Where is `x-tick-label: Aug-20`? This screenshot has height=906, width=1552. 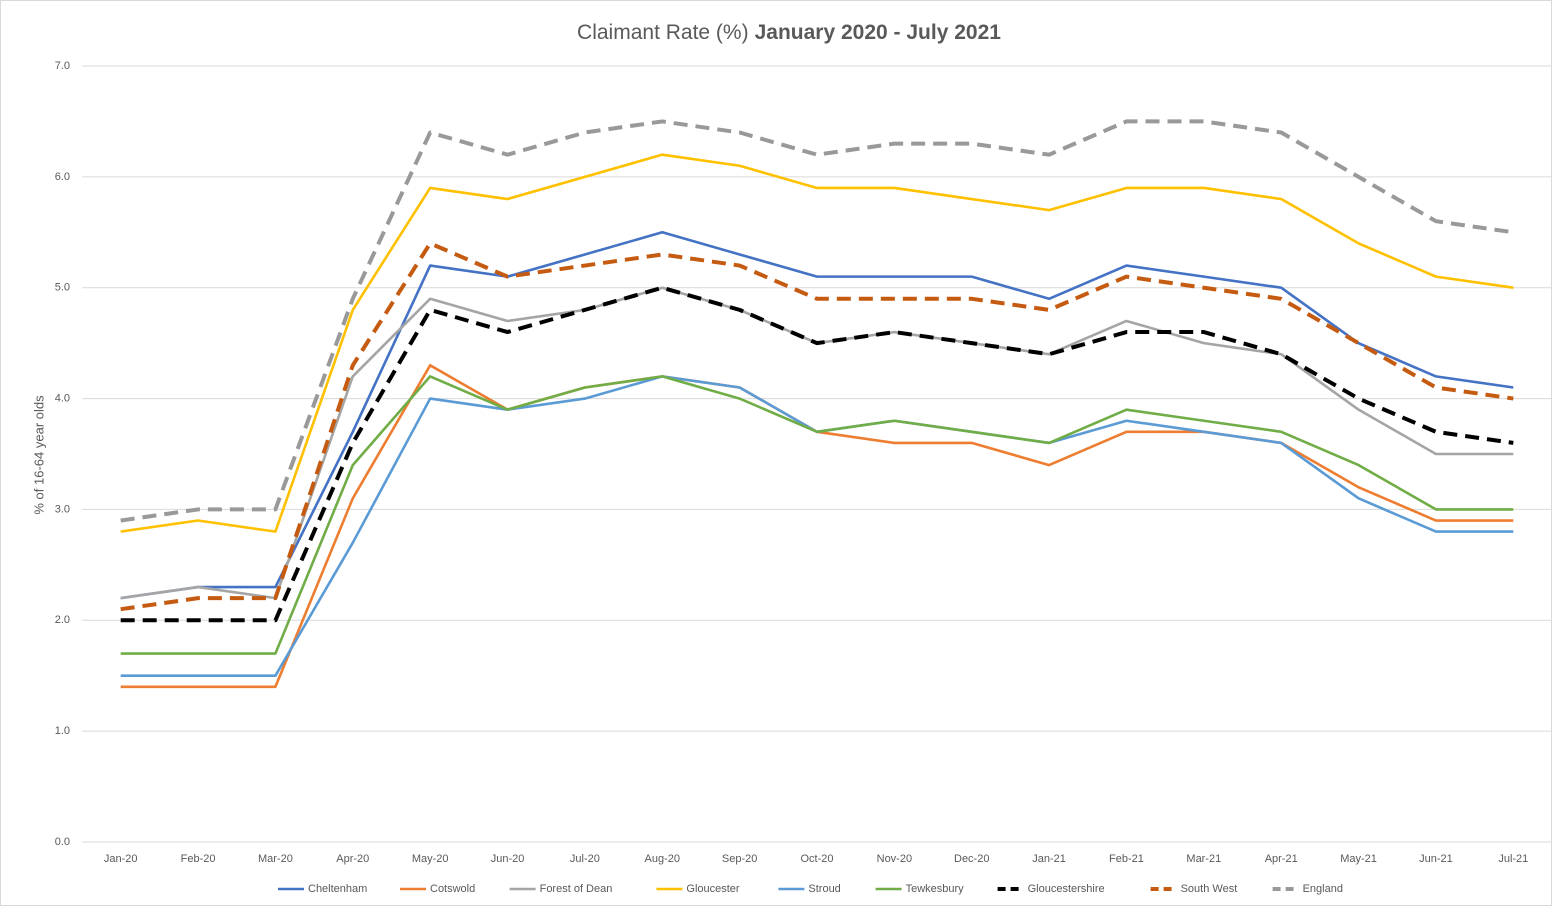 x-tick-label: Aug-20 is located at coordinates (662, 859).